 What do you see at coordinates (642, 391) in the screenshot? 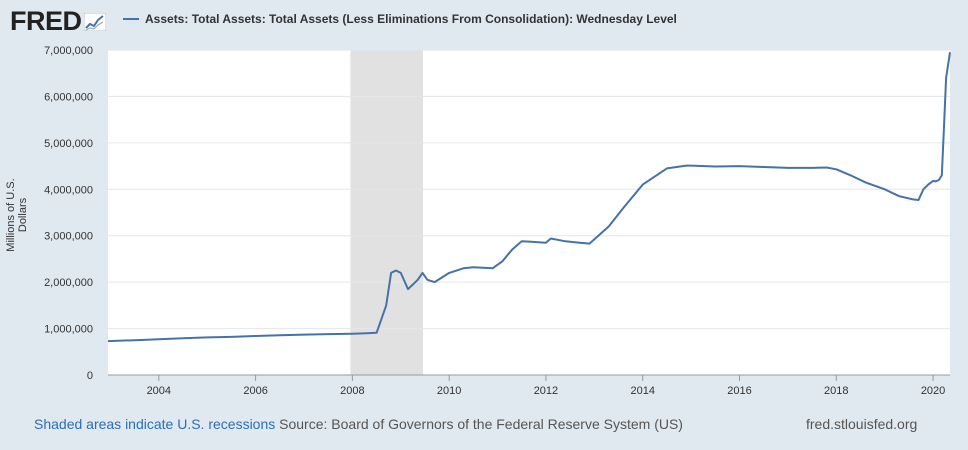
I see `x-tick-label: 2014` at bounding box center [642, 391].